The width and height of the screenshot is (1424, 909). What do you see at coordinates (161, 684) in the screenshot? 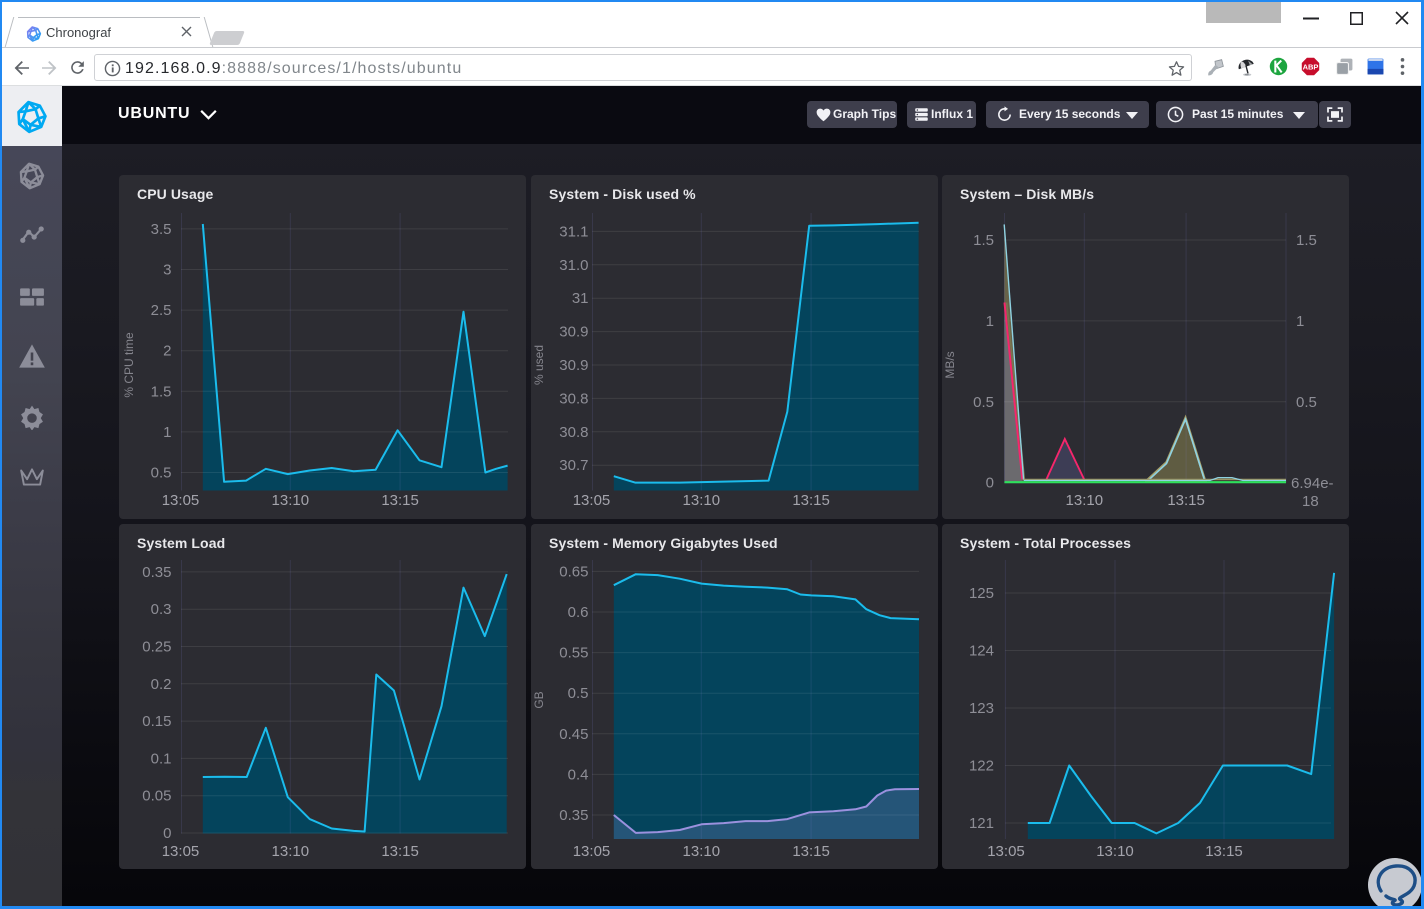
I see `svg-text: 0.2` at bounding box center [161, 684].